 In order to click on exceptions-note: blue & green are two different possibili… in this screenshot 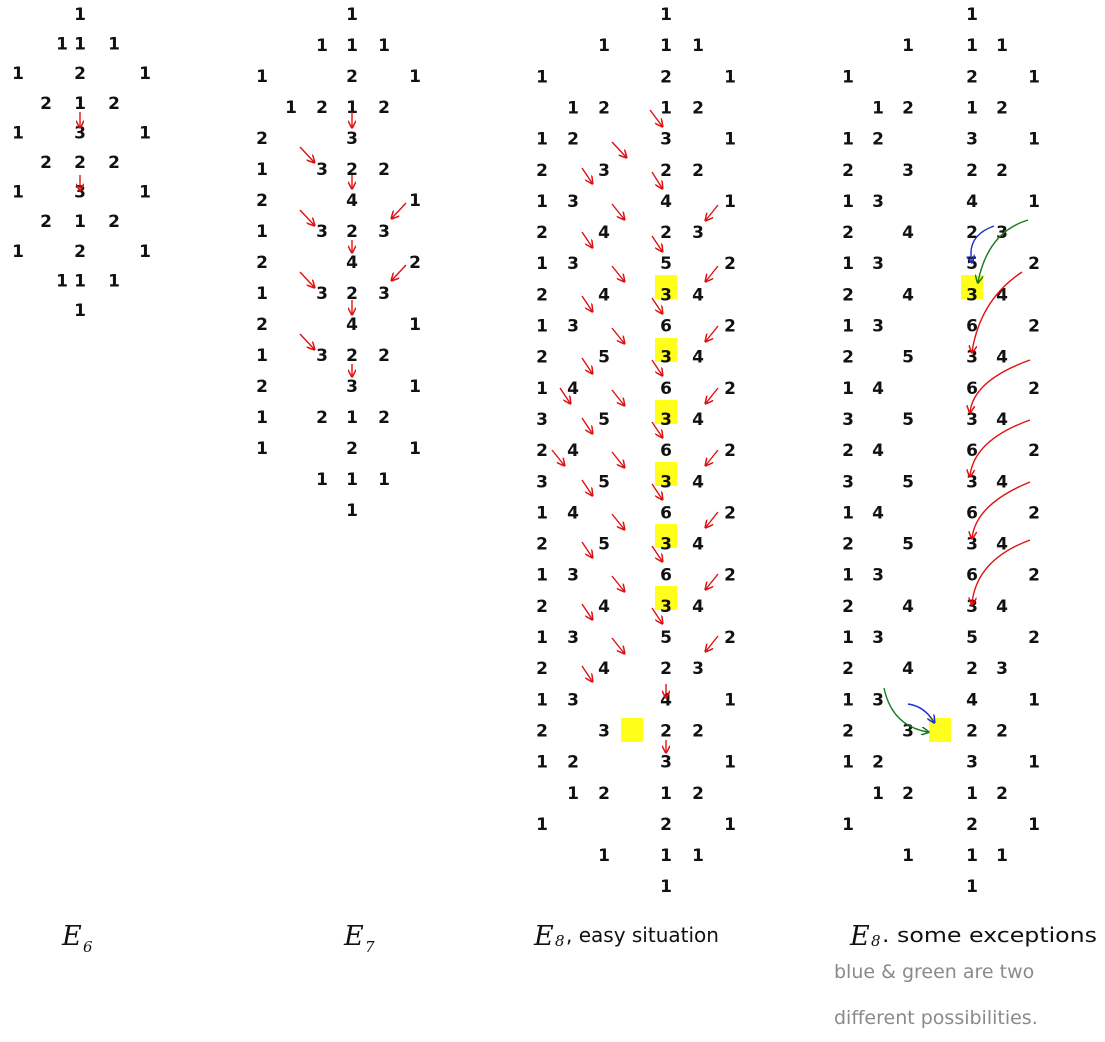, I will do `click(936, 995)`.